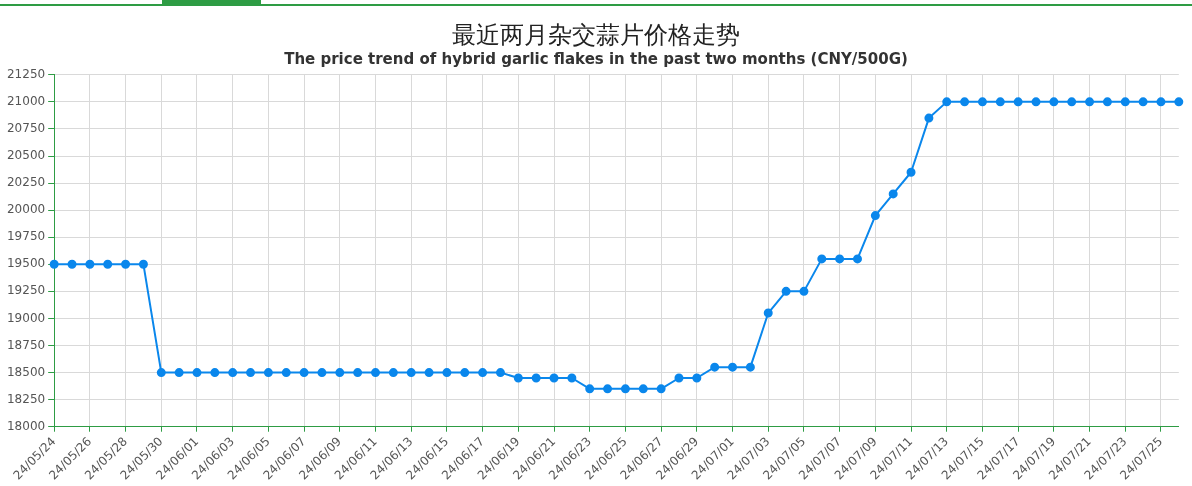 This screenshot has height=486, width=1192. I want to click on y-tick-label: 18250, so click(26, 398).